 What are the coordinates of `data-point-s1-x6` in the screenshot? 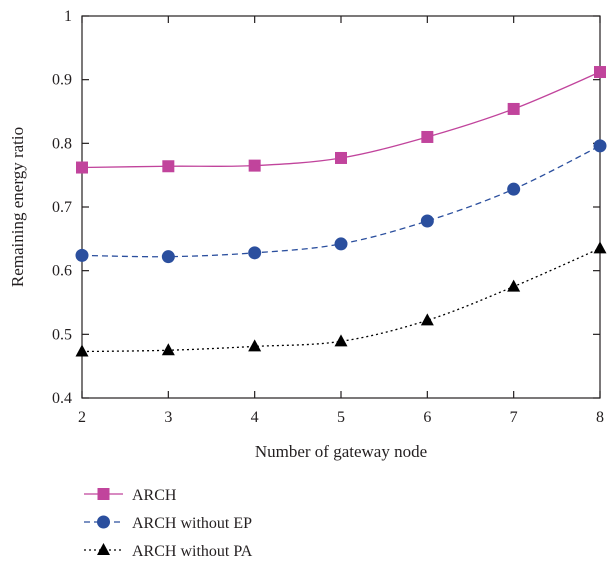 It's located at (427, 136).